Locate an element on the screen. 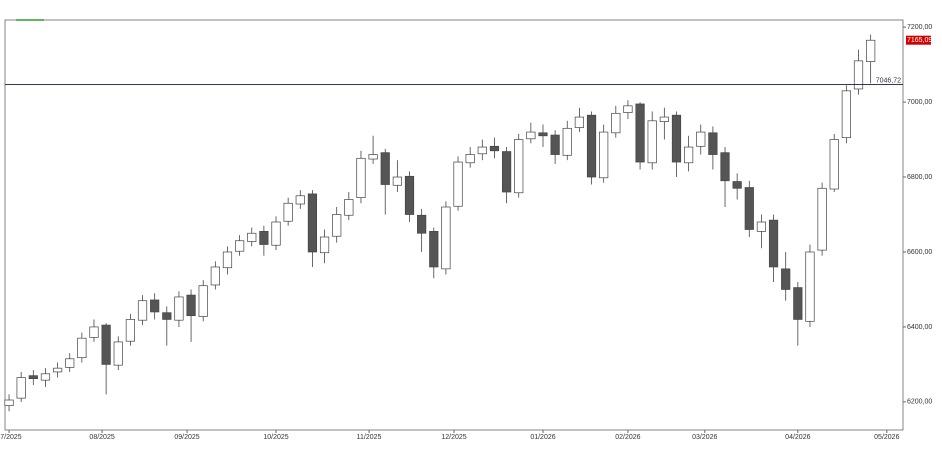 This screenshot has height=454, width=942. x-tick-label: 09/2025 is located at coordinates (186, 437).